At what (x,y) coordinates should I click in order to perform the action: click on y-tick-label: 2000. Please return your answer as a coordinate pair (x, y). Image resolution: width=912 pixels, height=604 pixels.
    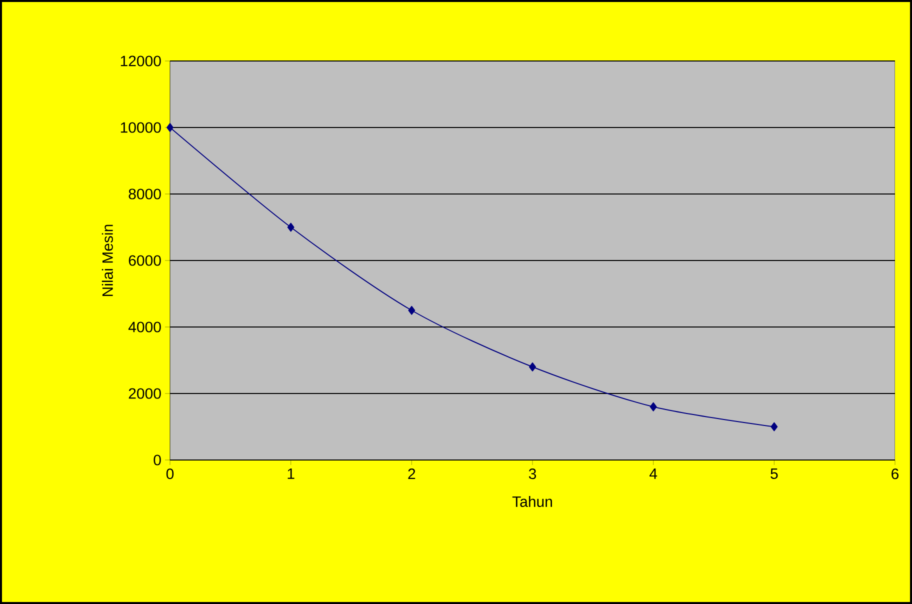
    Looking at the image, I should click on (144, 393).